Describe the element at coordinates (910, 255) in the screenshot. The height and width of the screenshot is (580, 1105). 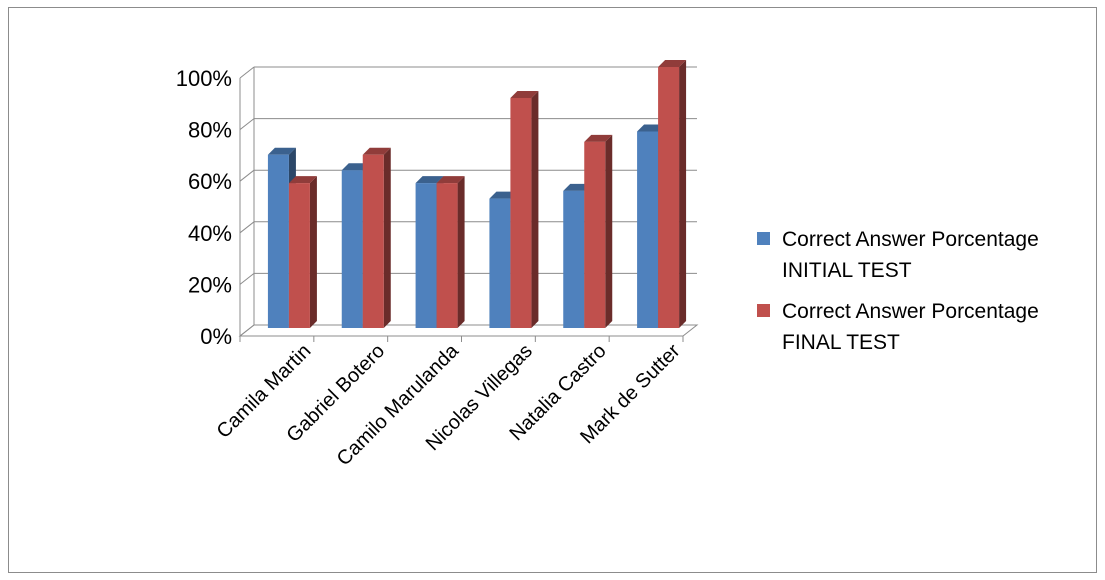
I see `legend-label-initial-test: Correct Answer Porcentage INITIAL TEST` at that location.